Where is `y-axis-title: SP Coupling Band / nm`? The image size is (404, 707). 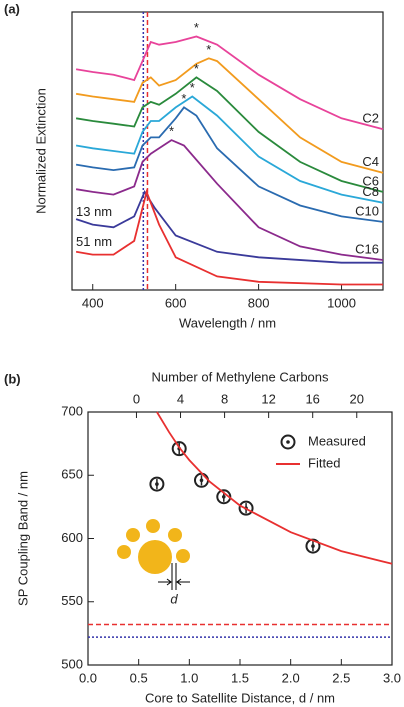
y-axis-title: SP Coupling Band / nm is located at coordinates (22, 538).